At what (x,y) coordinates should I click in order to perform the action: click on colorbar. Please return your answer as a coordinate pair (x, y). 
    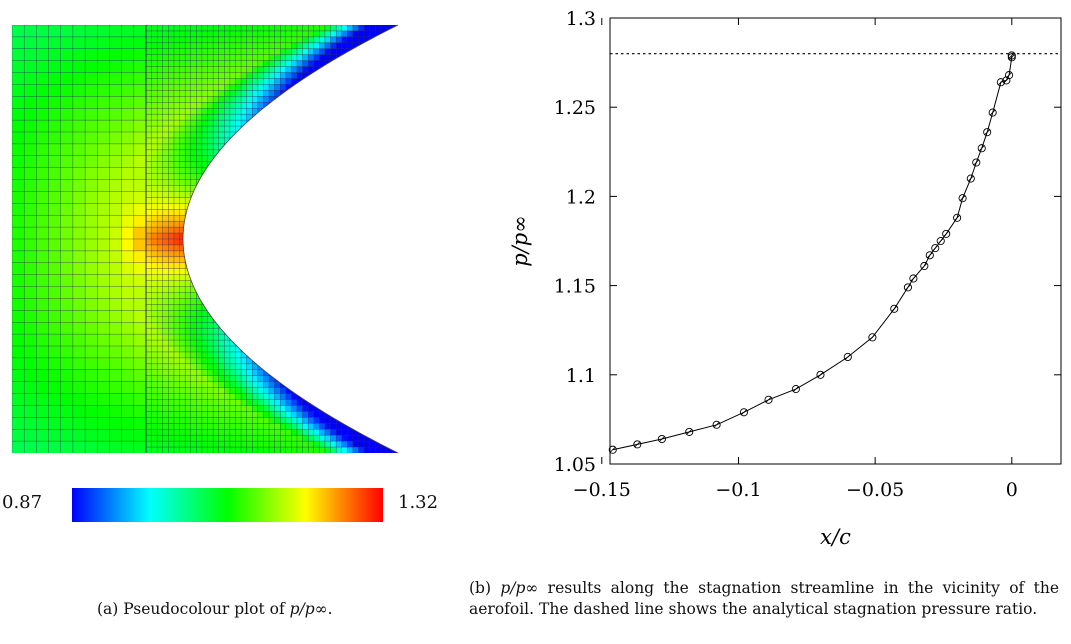
    Looking at the image, I should click on (227, 505).